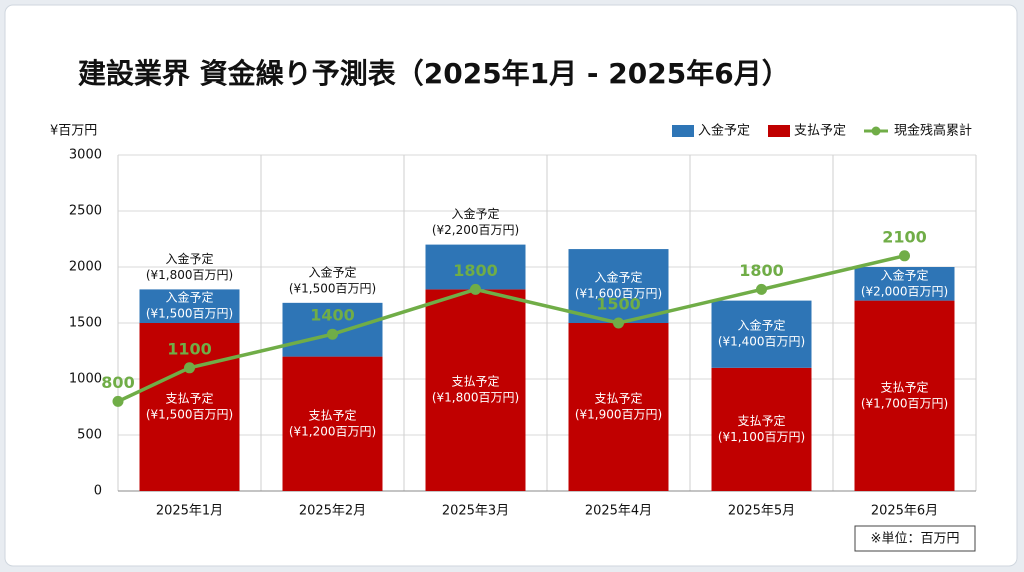 The image size is (1024, 572). Describe the element at coordinates (761, 437) in the screenshot. I see `segment-label: (¥1,100百万円)` at that location.